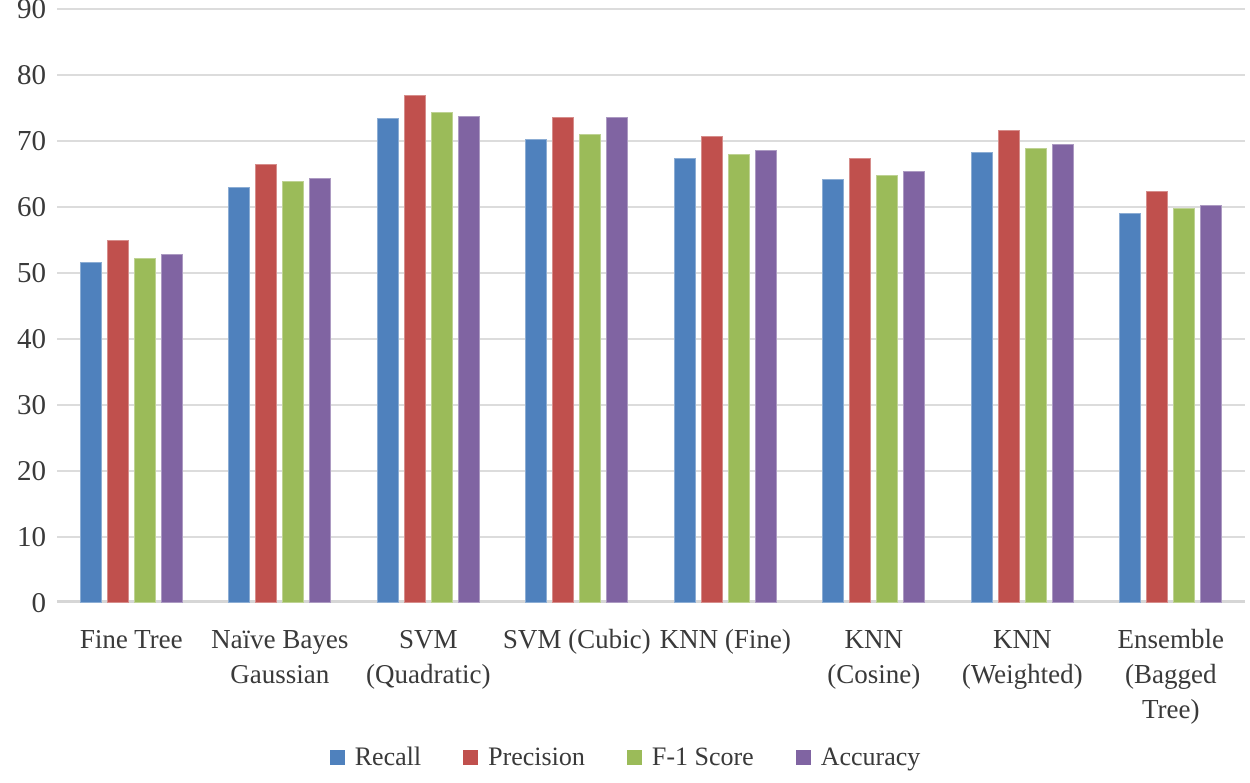 The height and width of the screenshot is (783, 1250). Describe the element at coordinates (39, 603) in the screenshot. I see `y-tick-label-0: 0` at that location.